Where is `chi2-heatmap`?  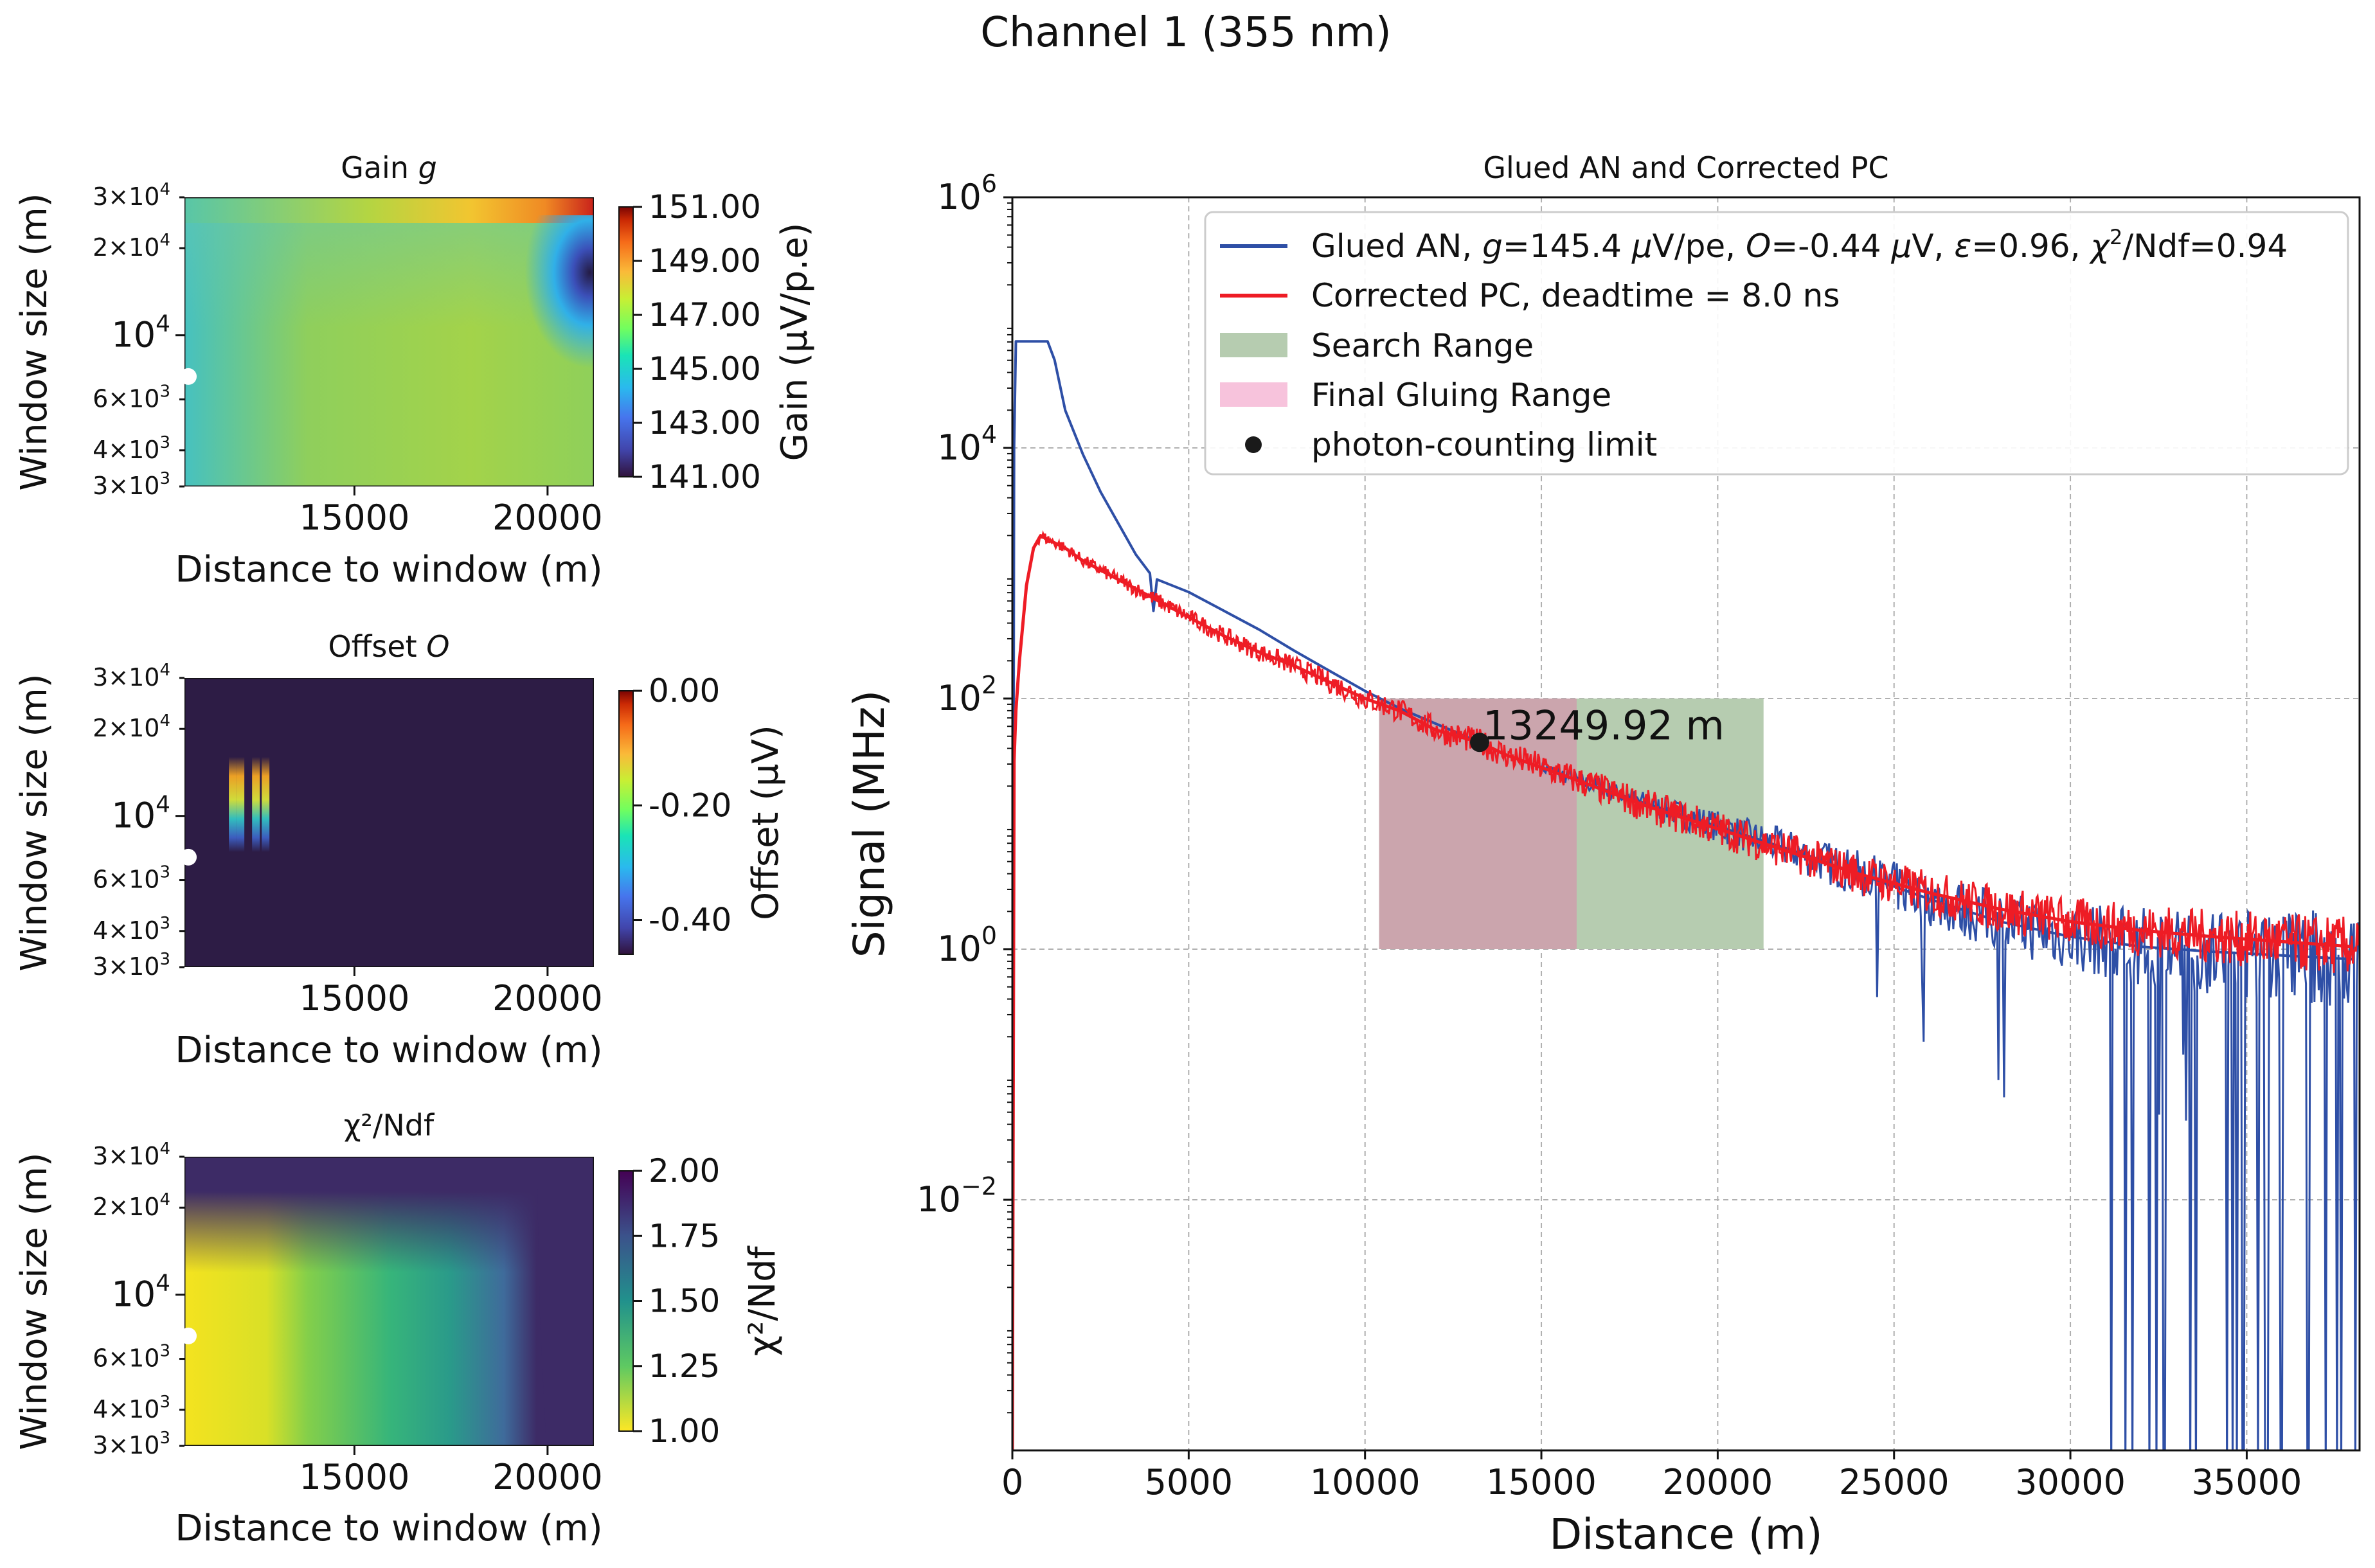
chi2-heatmap is located at coordinates (389, 1301).